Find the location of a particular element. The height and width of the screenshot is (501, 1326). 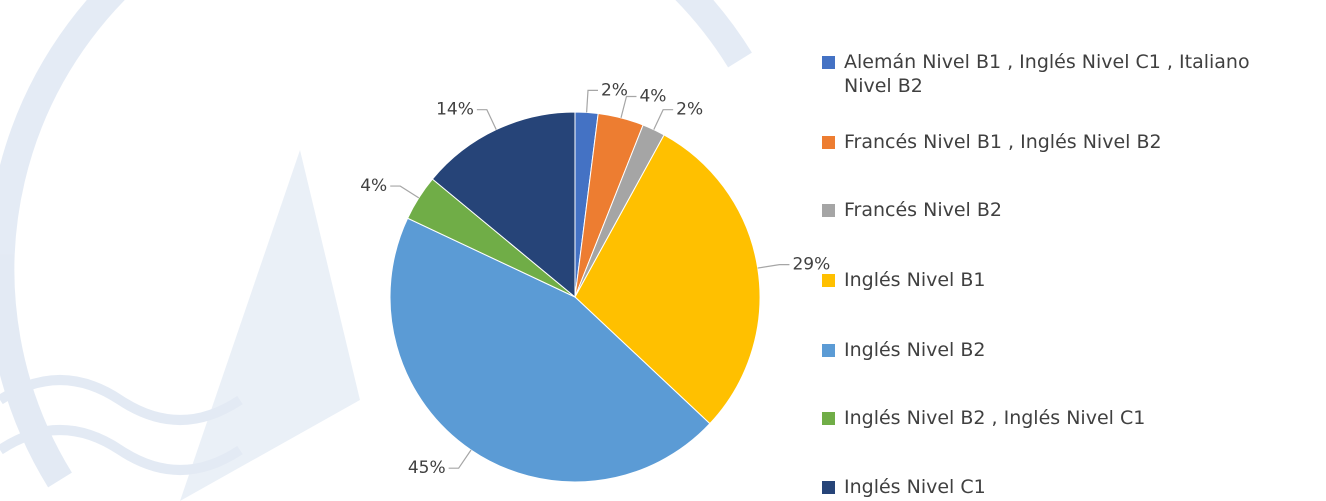

legend-label: Francés Nivel B1 , Inglés Nivel B2 is located at coordinates (1003, 142).